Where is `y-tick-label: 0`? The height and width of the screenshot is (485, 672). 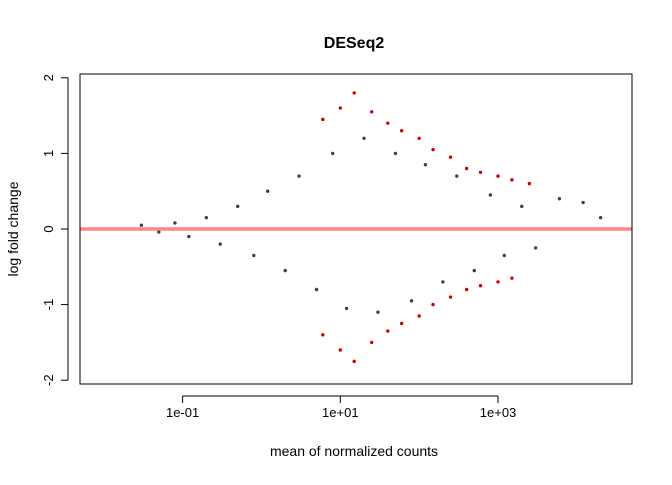 y-tick-label: 0 is located at coordinates (48, 228).